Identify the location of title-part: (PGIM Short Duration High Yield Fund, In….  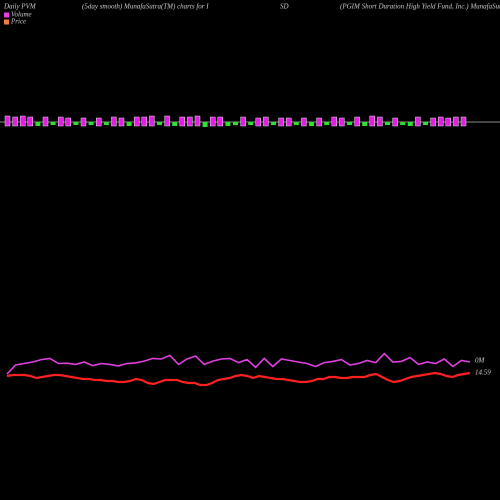
(420, 7).